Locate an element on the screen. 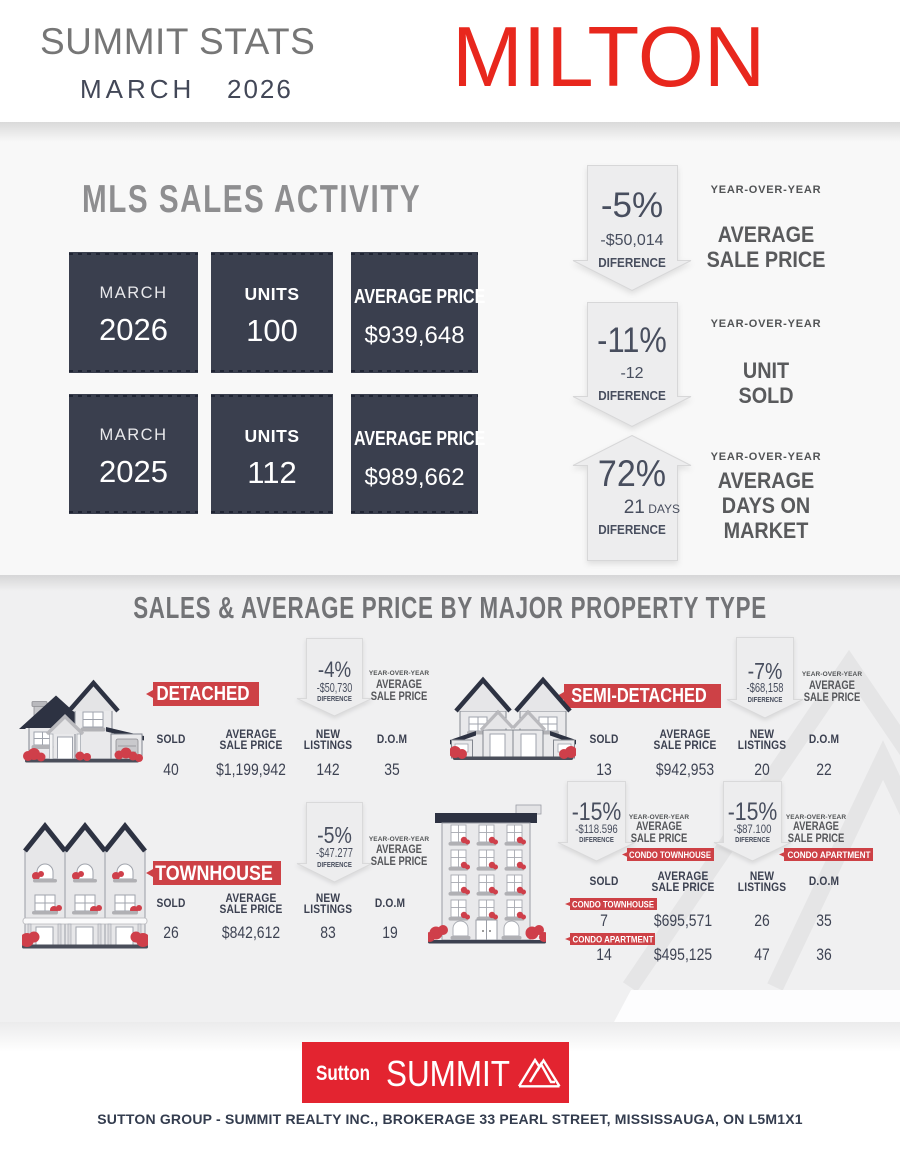  svg-text: SUMMIT is located at coordinates (448, 1073).